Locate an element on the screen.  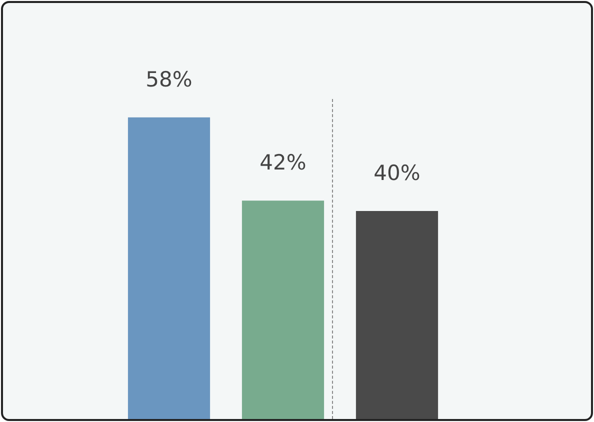
data-label: 40% is located at coordinates (397, 172).